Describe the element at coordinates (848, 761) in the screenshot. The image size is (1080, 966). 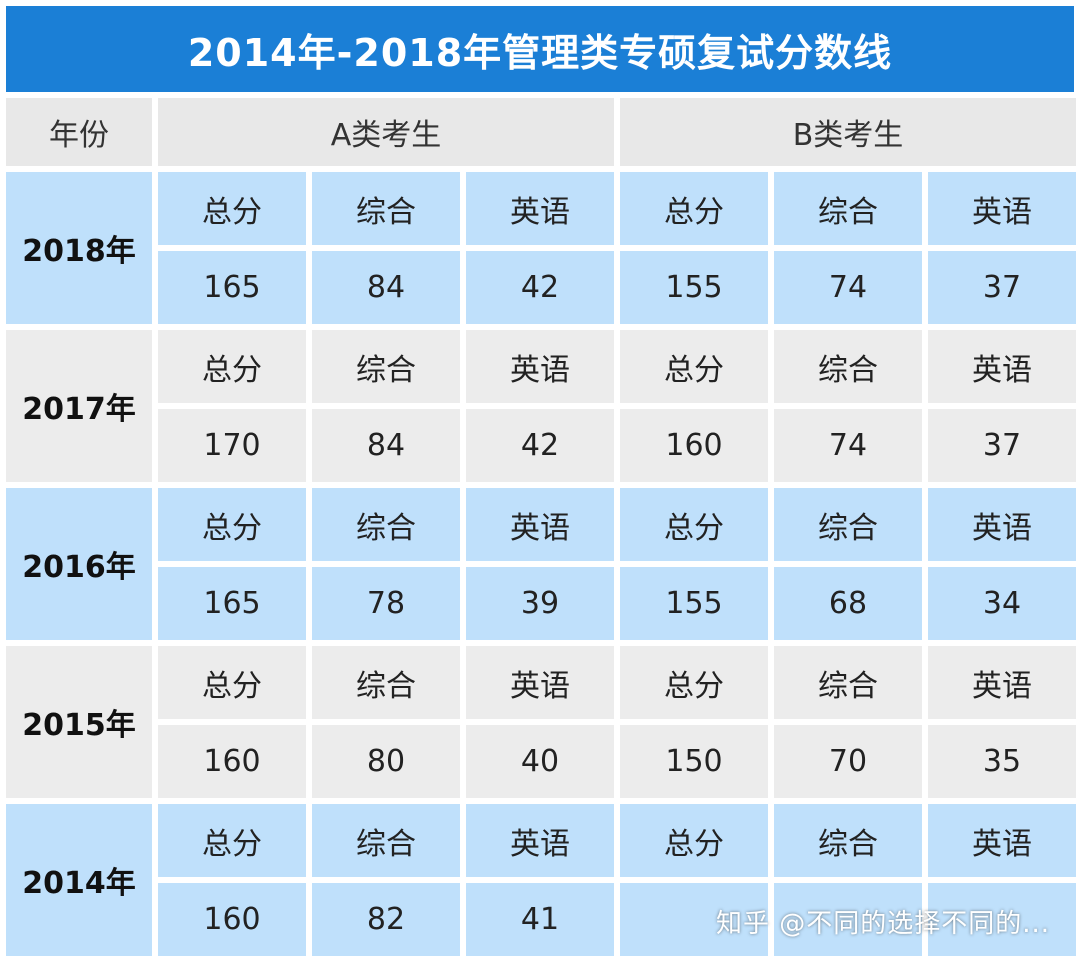
I see `score-value: 70` at that location.